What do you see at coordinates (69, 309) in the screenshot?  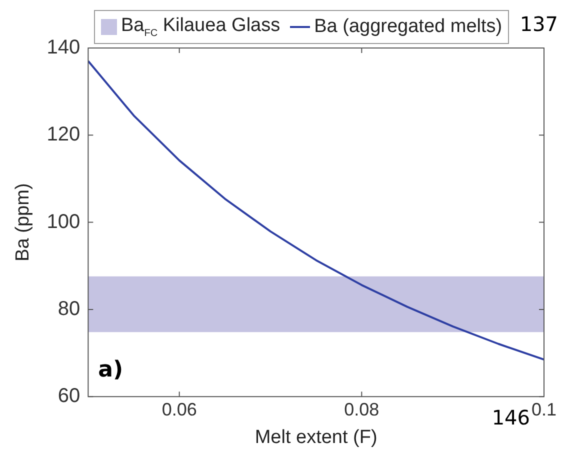 I see `y-tick-label: 80` at bounding box center [69, 309].